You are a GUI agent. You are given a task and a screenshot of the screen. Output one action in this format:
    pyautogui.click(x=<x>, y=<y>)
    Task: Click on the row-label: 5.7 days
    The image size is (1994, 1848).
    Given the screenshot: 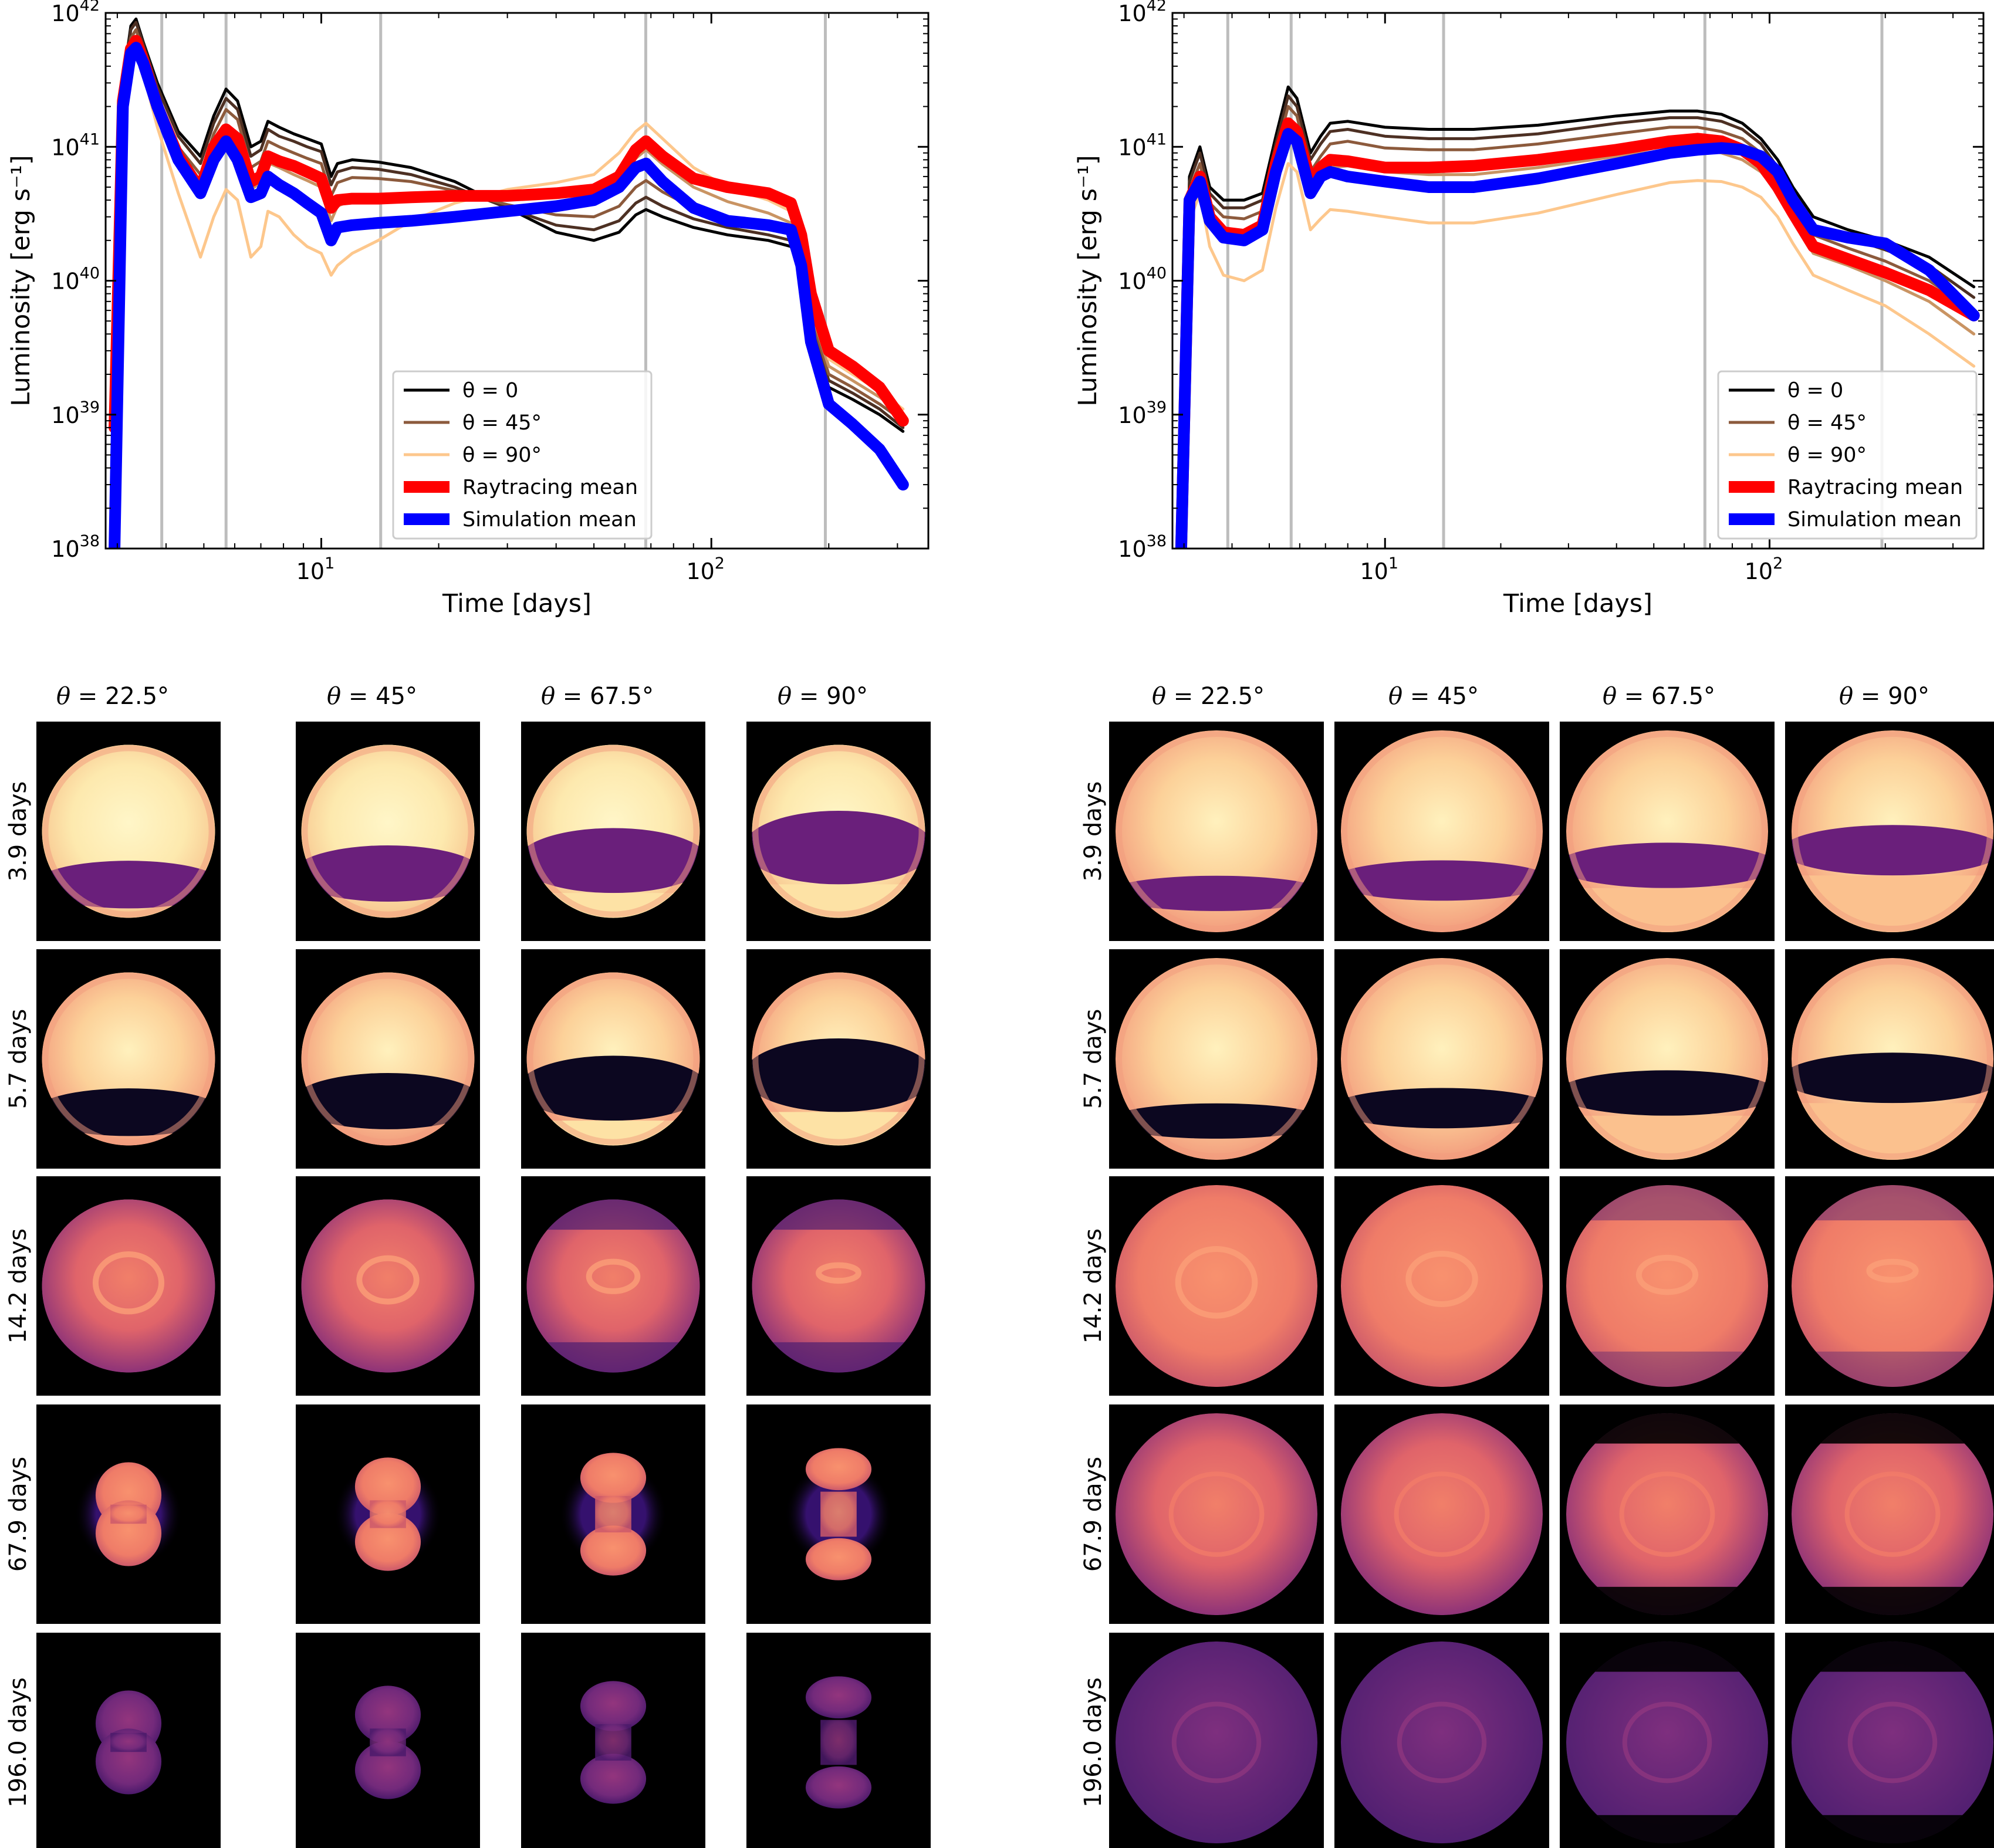 What is the action you would take?
    pyautogui.click(x=18, y=1059)
    